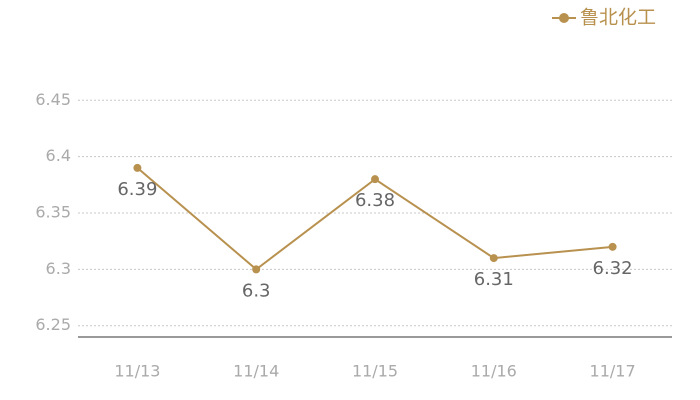  Describe the element at coordinates (613, 268) in the screenshot. I see `data-label: 6.32` at that location.